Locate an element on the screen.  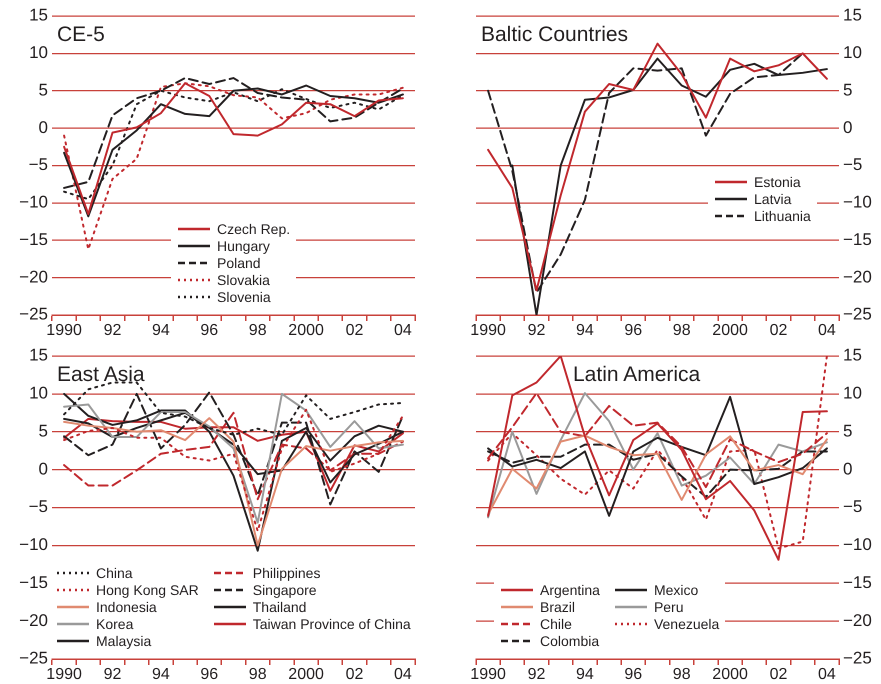
legend-label: Chile is located at coordinates (556, 624).